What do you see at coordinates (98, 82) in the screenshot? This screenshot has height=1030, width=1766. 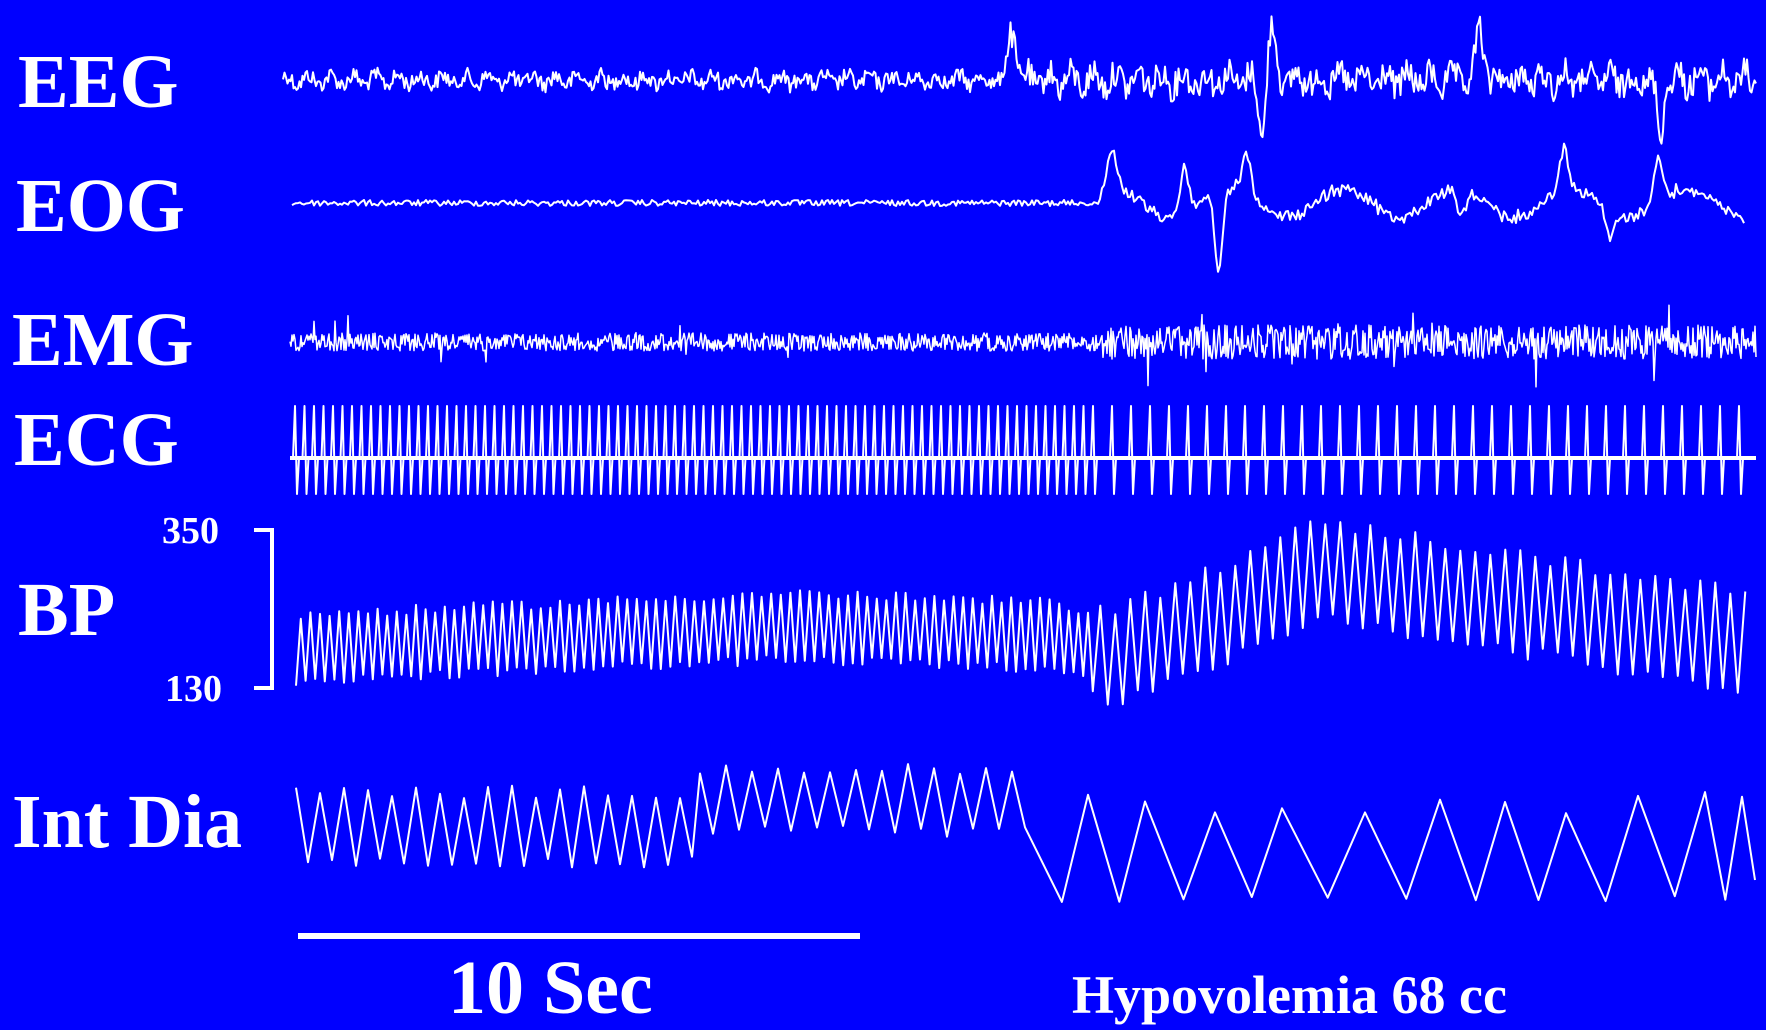 I see `channel-label-eeg: EEG` at bounding box center [98, 82].